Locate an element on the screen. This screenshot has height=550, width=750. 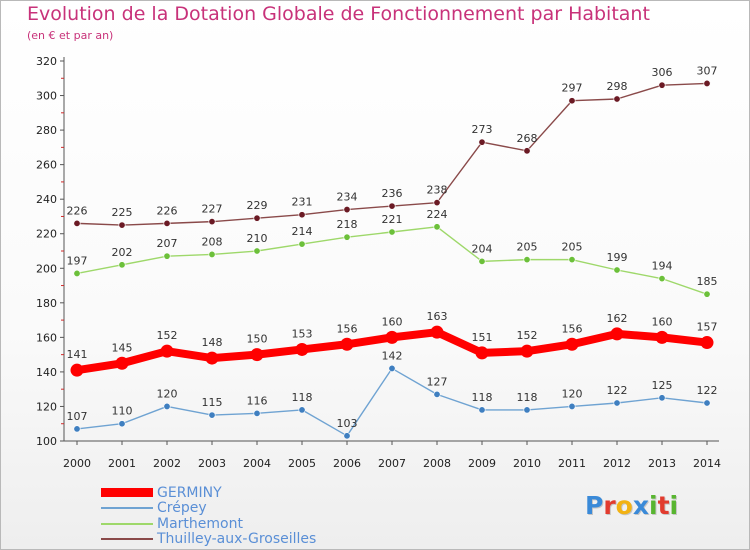
legend-item-cr-pey: Crépey is located at coordinates (208, 509).